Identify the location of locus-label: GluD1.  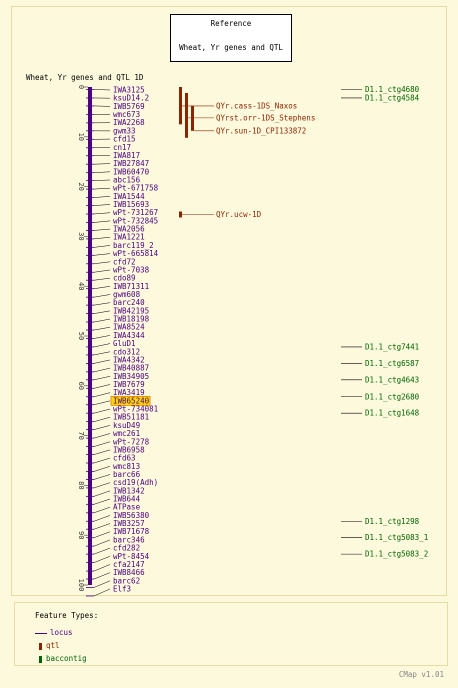
(124, 343).